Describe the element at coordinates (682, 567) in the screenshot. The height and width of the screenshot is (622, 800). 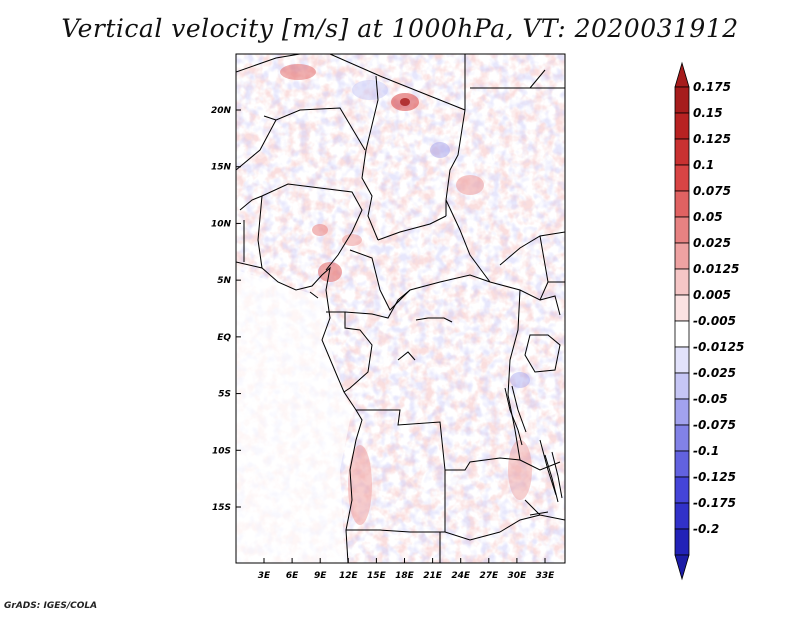
I see `colorbar-bottom-arrow` at that location.